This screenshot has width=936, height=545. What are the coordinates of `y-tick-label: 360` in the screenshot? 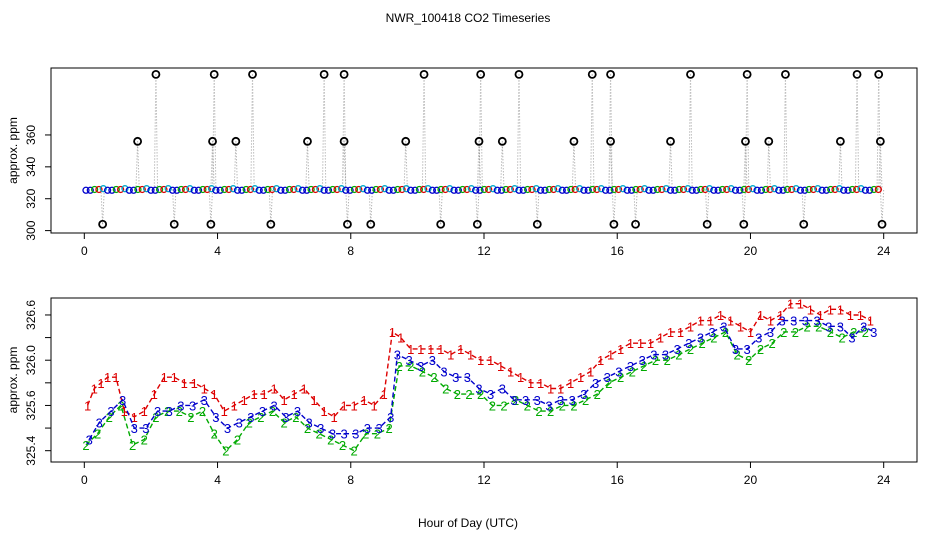 It's located at (31, 135).